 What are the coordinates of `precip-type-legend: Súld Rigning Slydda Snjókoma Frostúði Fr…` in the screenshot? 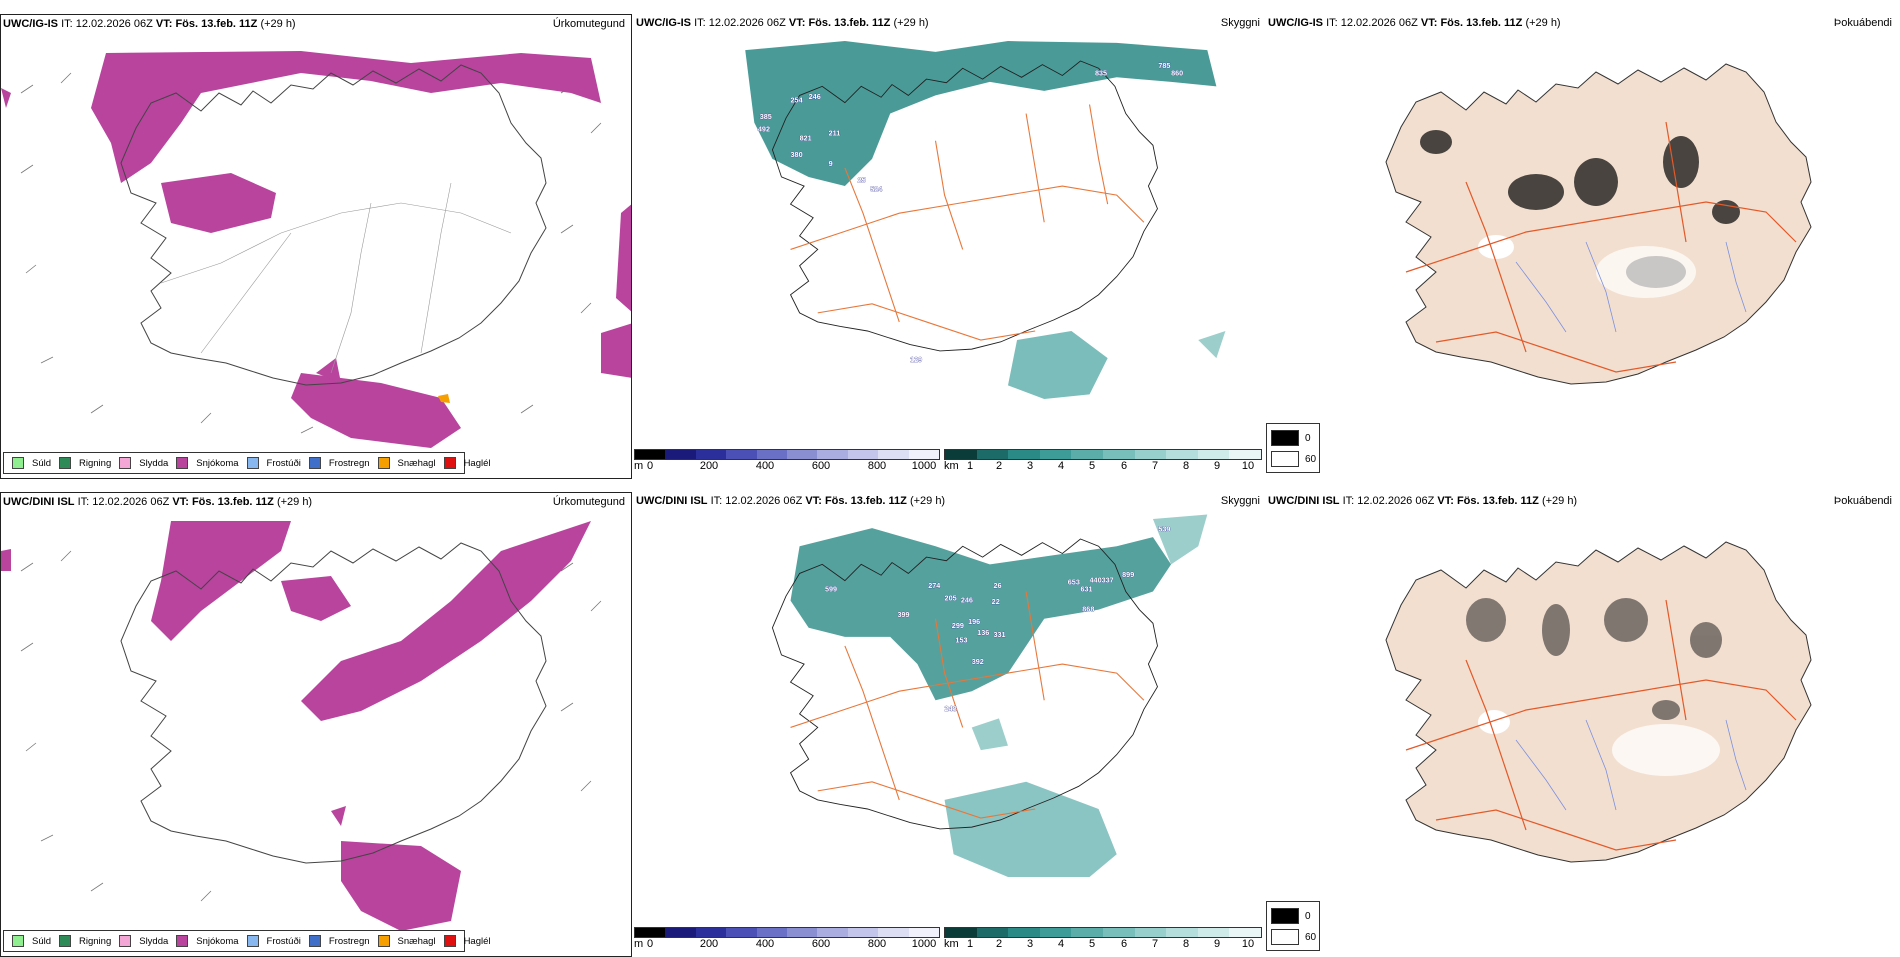 It's located at (247, 463).